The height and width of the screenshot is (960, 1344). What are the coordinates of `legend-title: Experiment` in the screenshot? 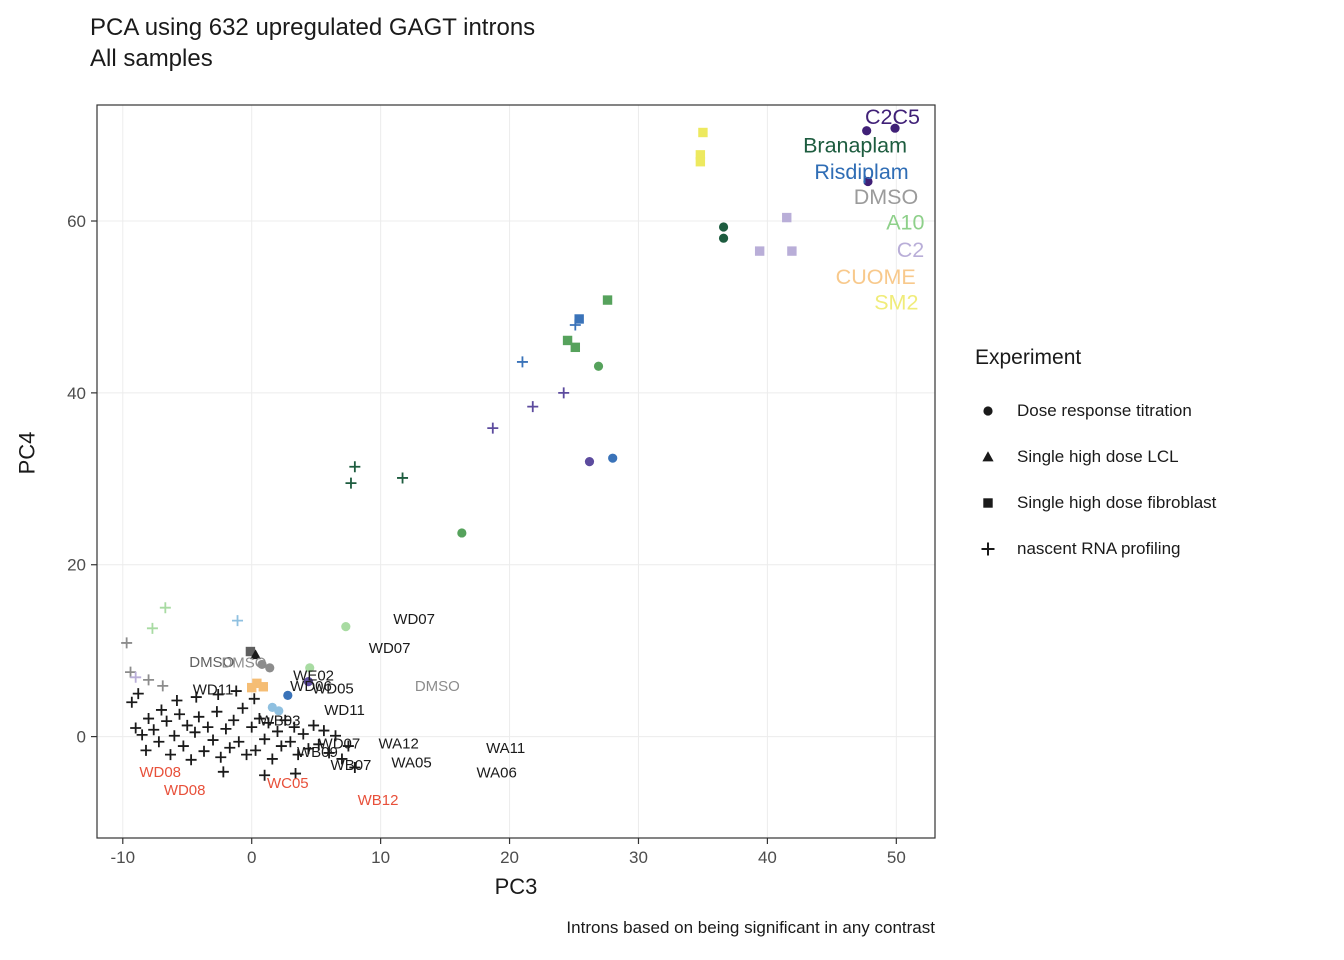 It's located at (1028, 357).